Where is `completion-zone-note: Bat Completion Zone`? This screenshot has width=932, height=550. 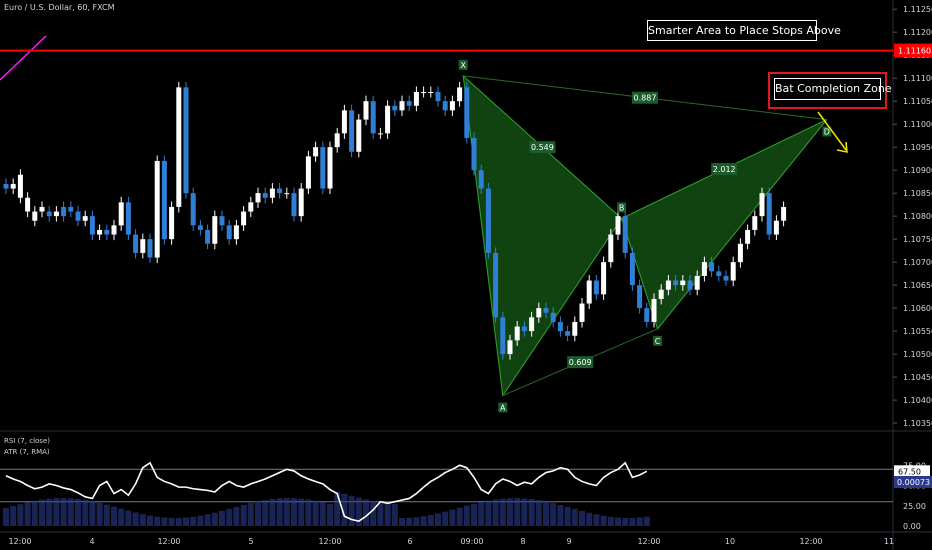
completion-zone-note: Bat Completion Zone is located at coordinates (830, 90).